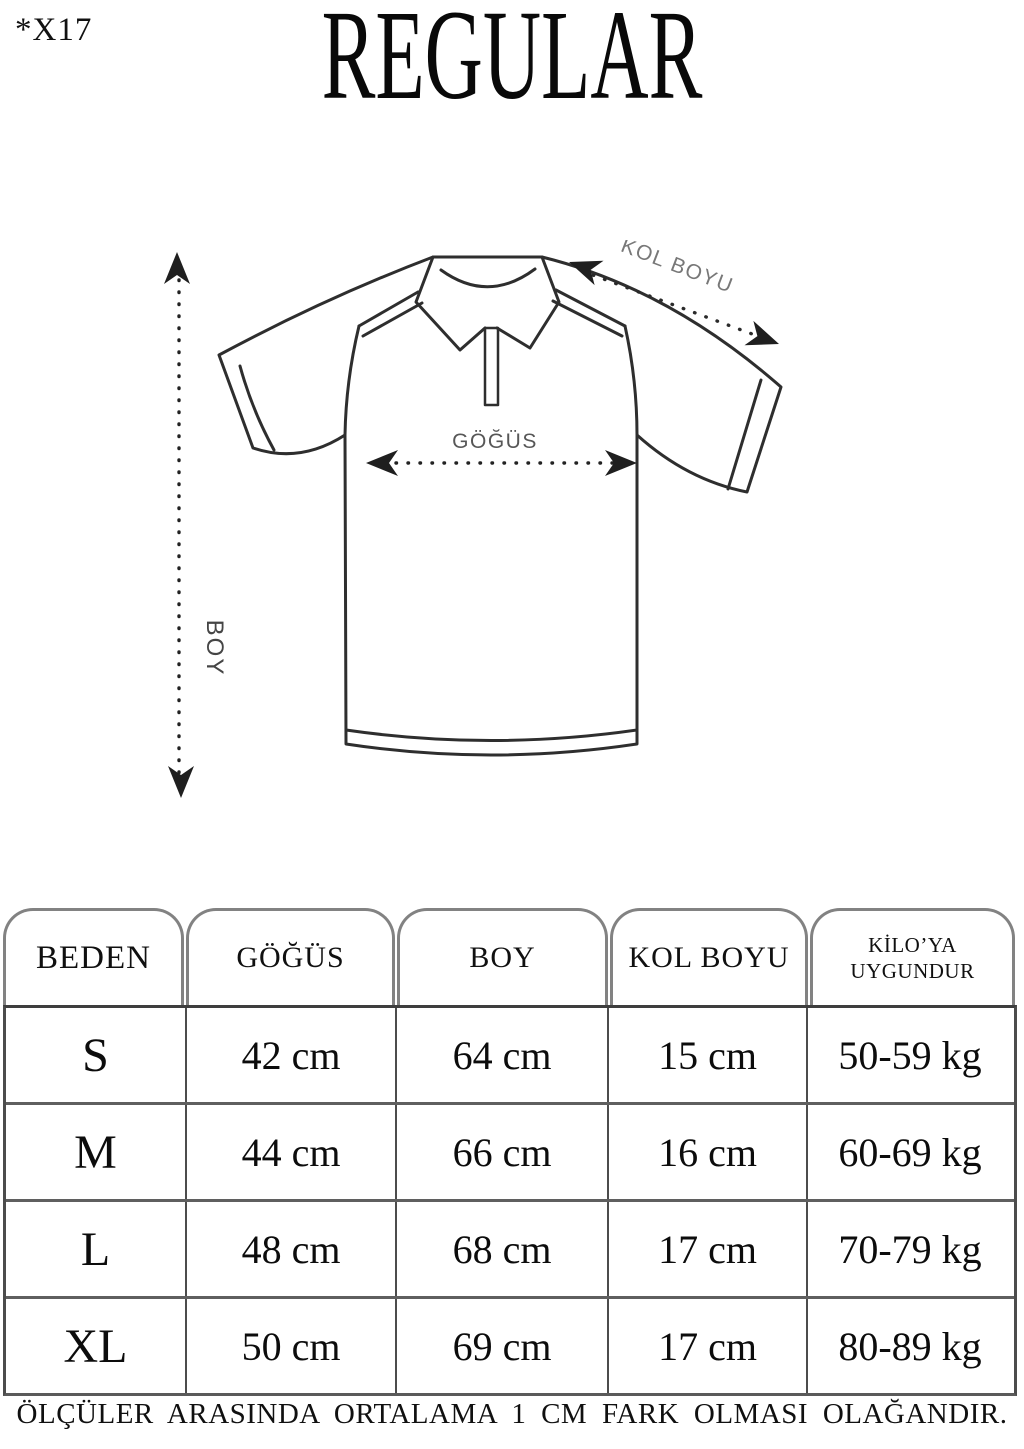 This screenshot has width=1024, height=1449. What do you see at coordinates (708, 1055) in the screenshot?
I see `cell-sleeve: 15 cm` at bounding box center [708, 1055].